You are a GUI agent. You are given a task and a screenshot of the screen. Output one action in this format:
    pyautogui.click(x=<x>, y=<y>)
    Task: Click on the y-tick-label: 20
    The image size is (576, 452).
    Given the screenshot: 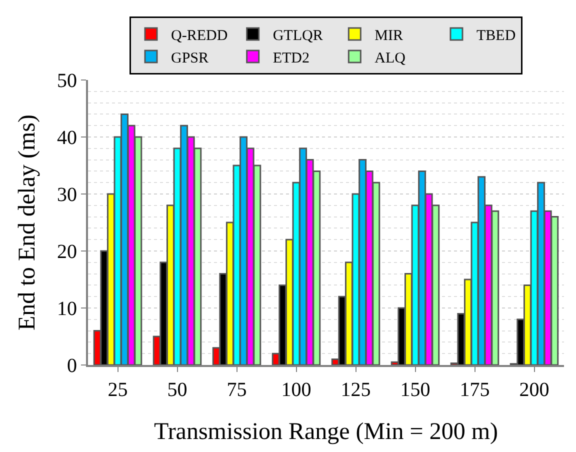 What is the action you would take?
    pyautogui.click(x=67, y=252)
    